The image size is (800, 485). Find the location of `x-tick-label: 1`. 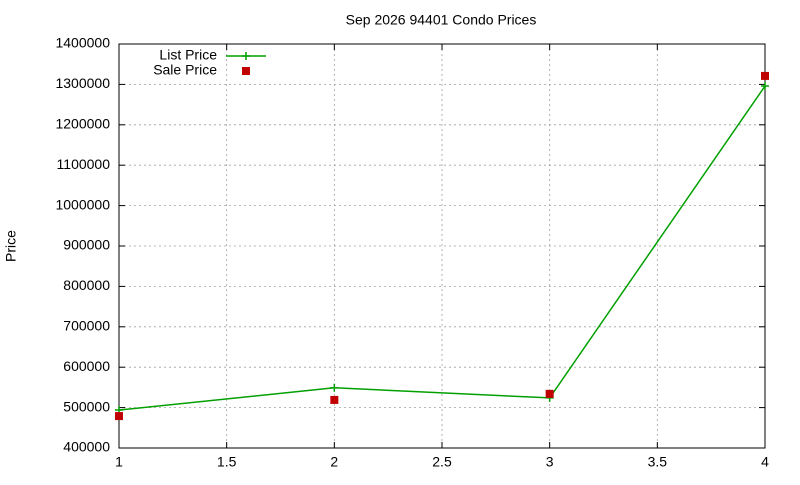

x-tick-label: 1 is located at coordinates (119, 462).